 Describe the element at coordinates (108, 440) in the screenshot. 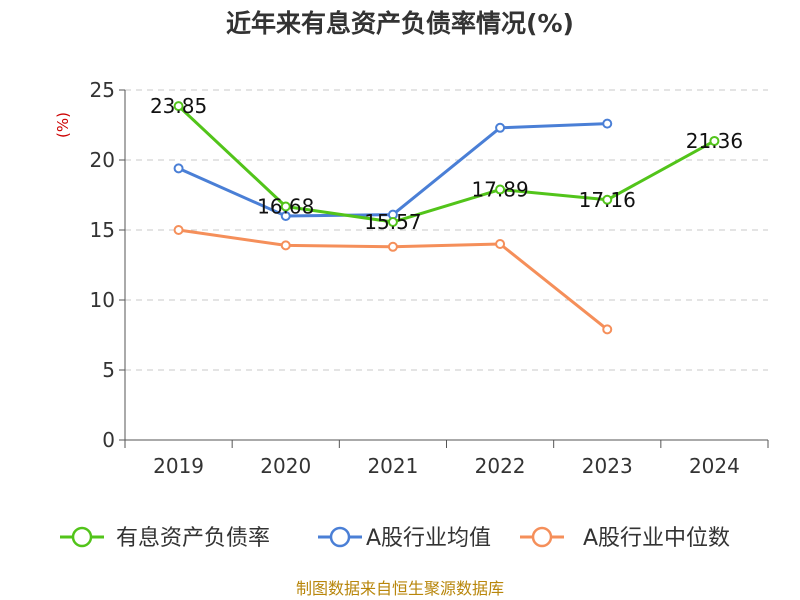

I see `y-tick-label: 0` at that location.